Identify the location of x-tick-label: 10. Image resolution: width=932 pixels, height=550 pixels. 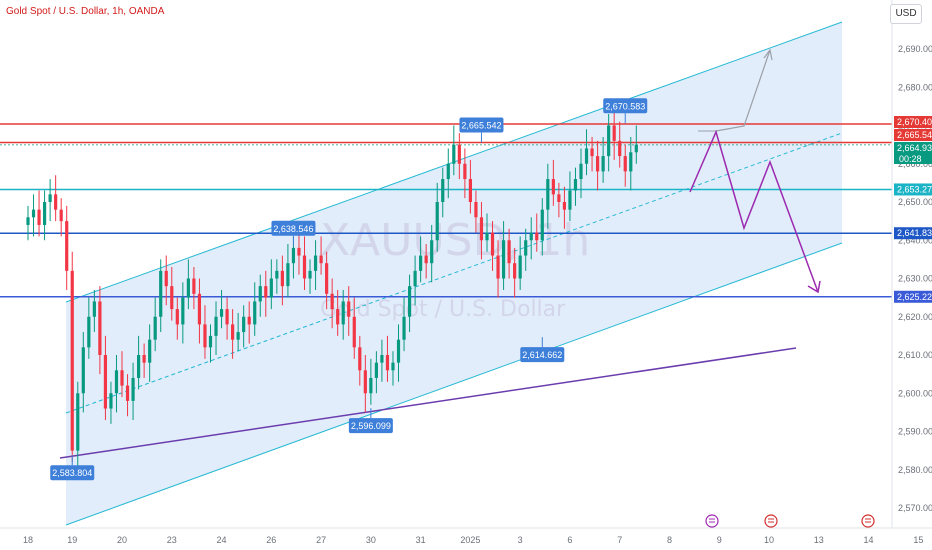
(769, 540).